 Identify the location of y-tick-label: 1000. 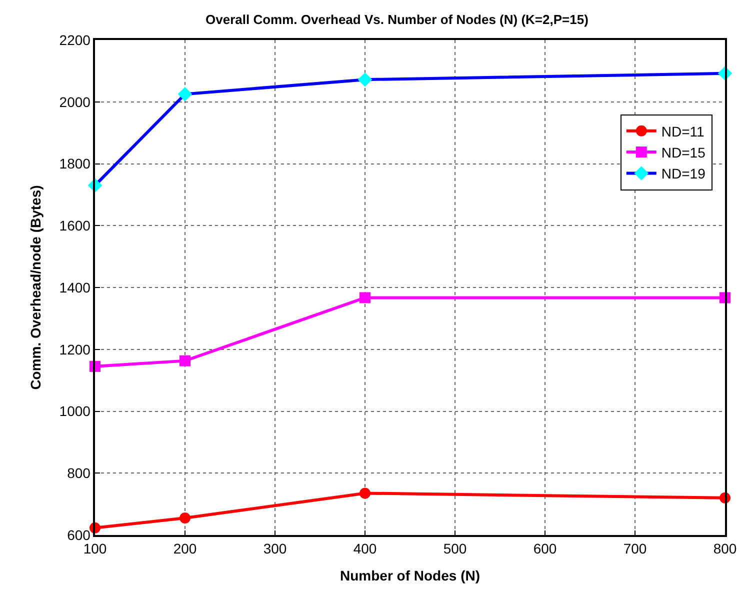
(75, 411).